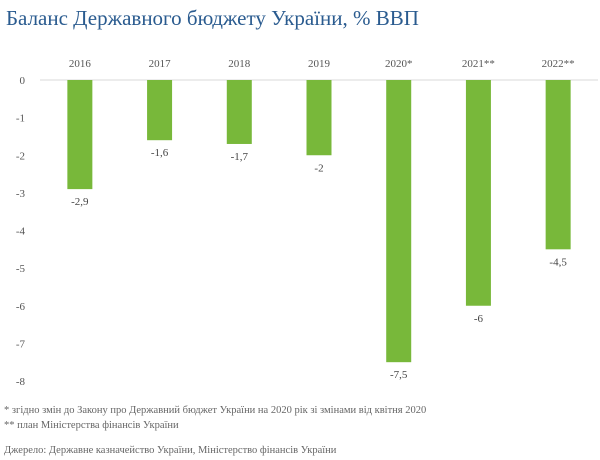 This screenshot has width=600, height=460. I want to click on bar-2021, so click(478, 193).